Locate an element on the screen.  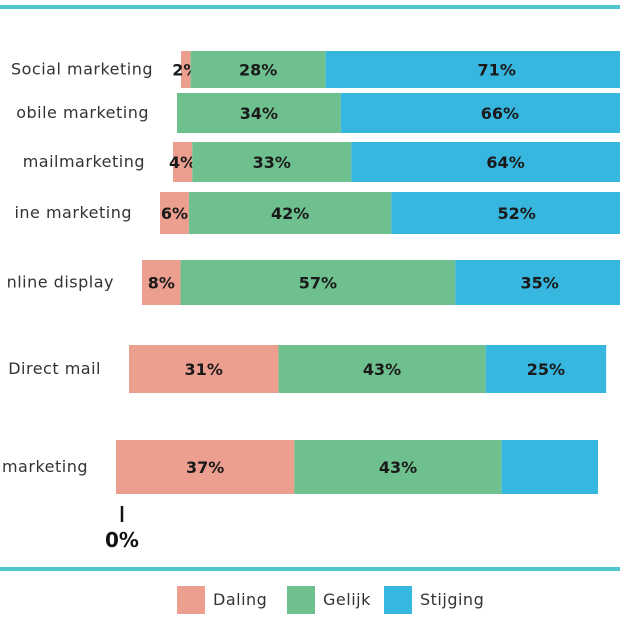
value-label-gelijk-obile-marketing: 34% is located at coordinates (259, 113).